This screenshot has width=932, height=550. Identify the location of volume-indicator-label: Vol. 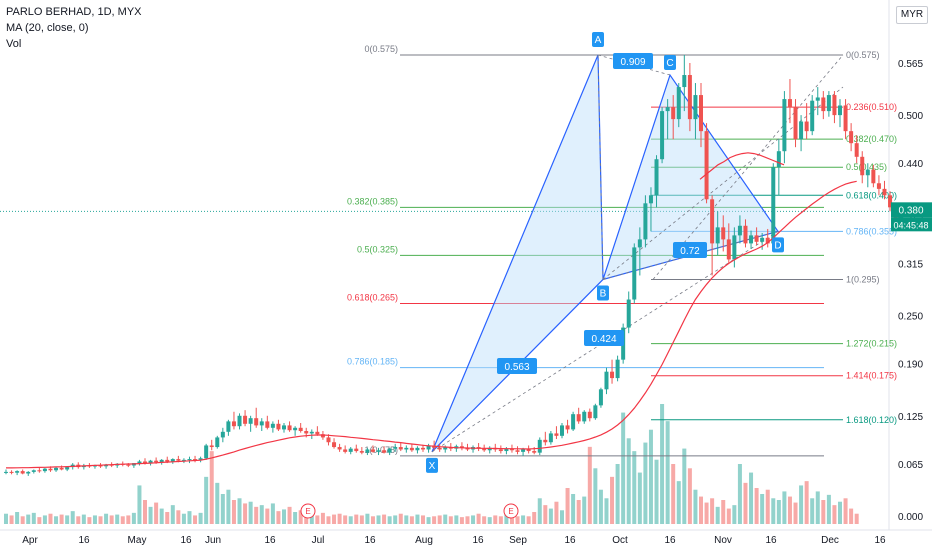
(14, 44).